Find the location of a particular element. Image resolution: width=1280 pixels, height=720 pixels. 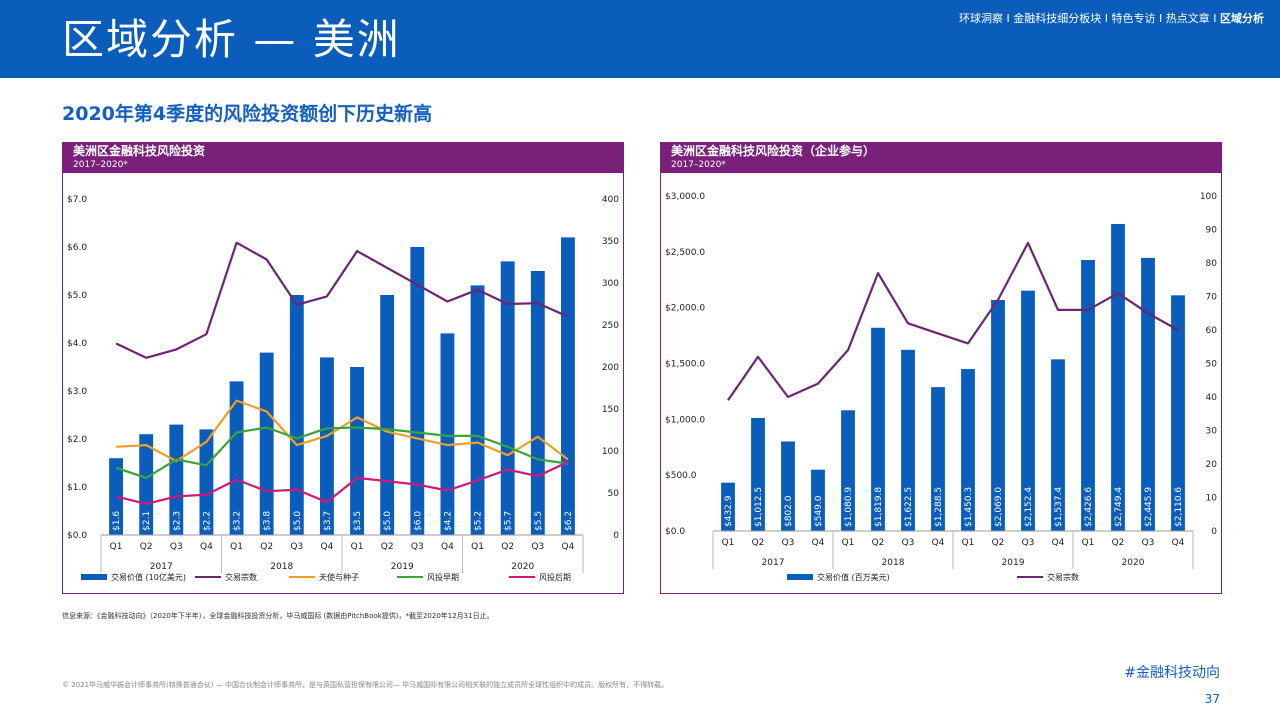

bar-data-label: $5.7 is located at coordinates (509, 521).